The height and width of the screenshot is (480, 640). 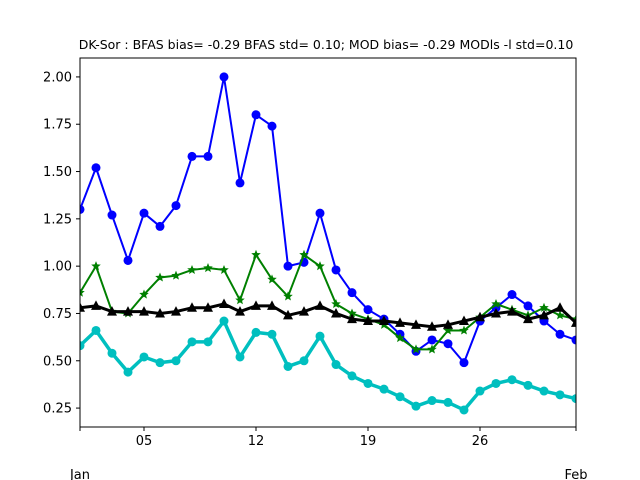 I want to click on y-tick-label: 1.50, so click(x=57, y=172).